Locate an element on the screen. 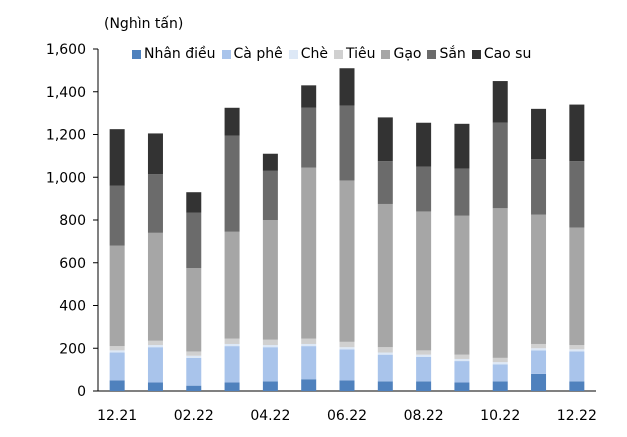 This screenshot has width=627, height=437. x-tick-label: 06.22 is located at coordinates (347, 416).